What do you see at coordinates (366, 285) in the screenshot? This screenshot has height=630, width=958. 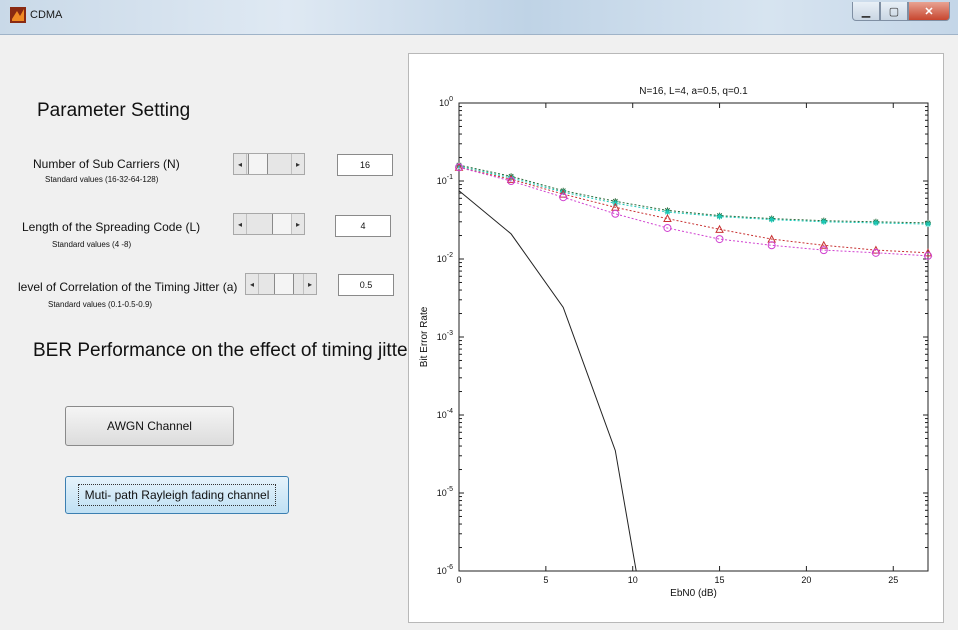 I see `value-box-a: 0.5` at bounding box center [366, 285].